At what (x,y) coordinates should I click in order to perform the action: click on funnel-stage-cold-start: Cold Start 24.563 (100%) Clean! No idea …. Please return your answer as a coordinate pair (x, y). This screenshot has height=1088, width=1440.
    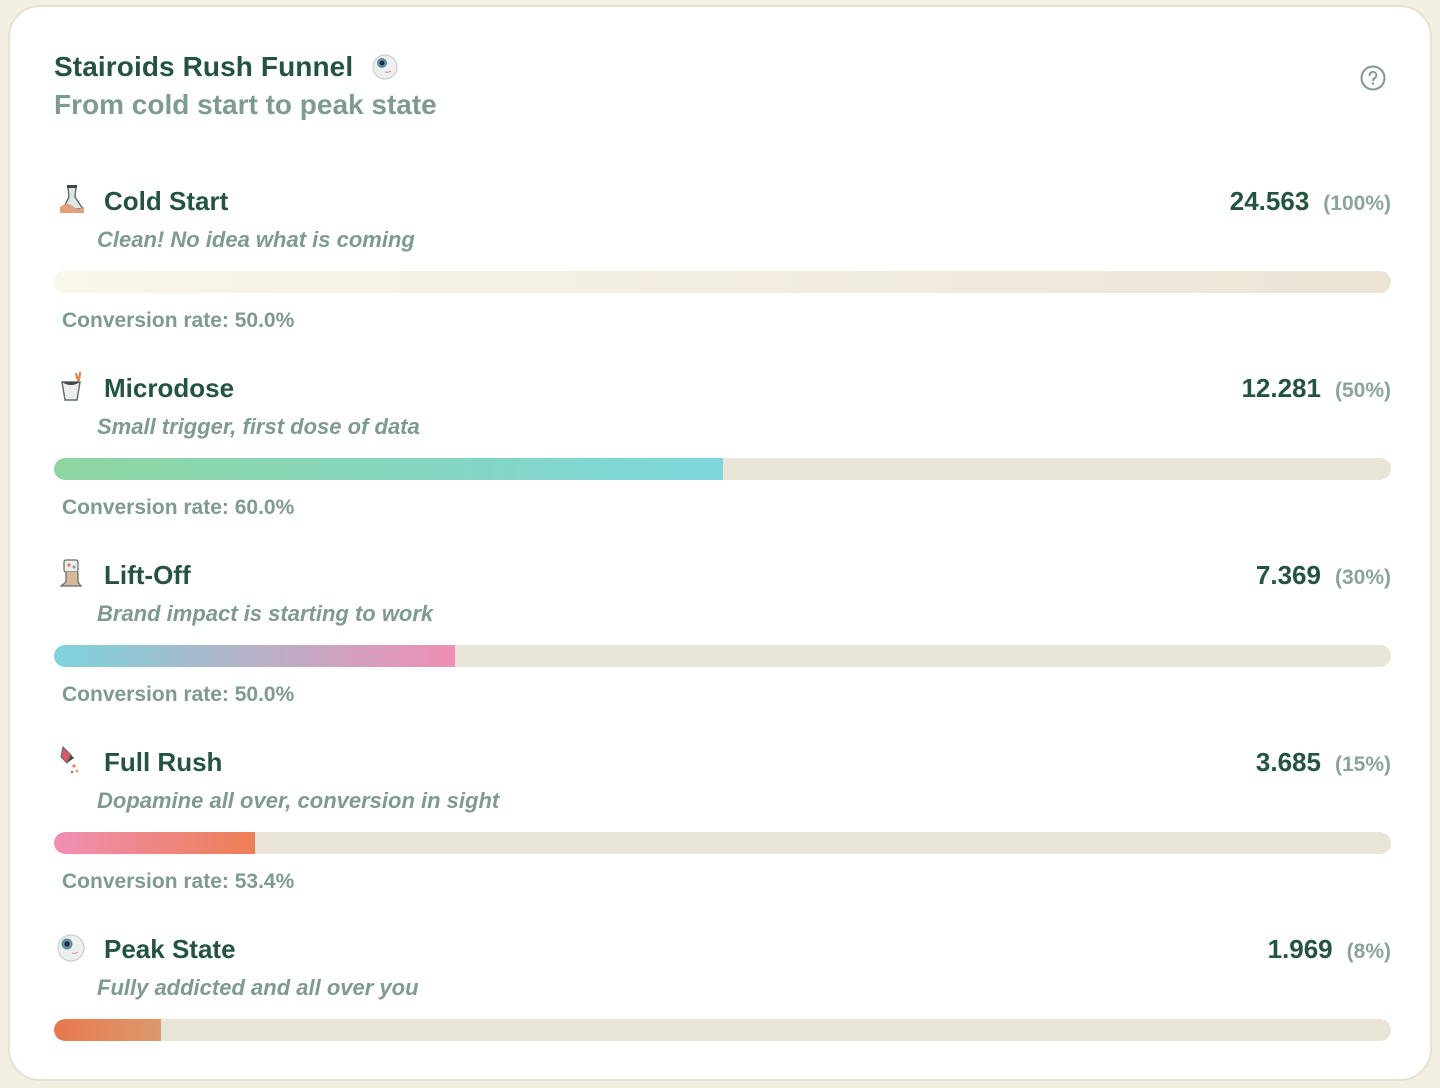
    Looking at the image, I should click on (722, 257).